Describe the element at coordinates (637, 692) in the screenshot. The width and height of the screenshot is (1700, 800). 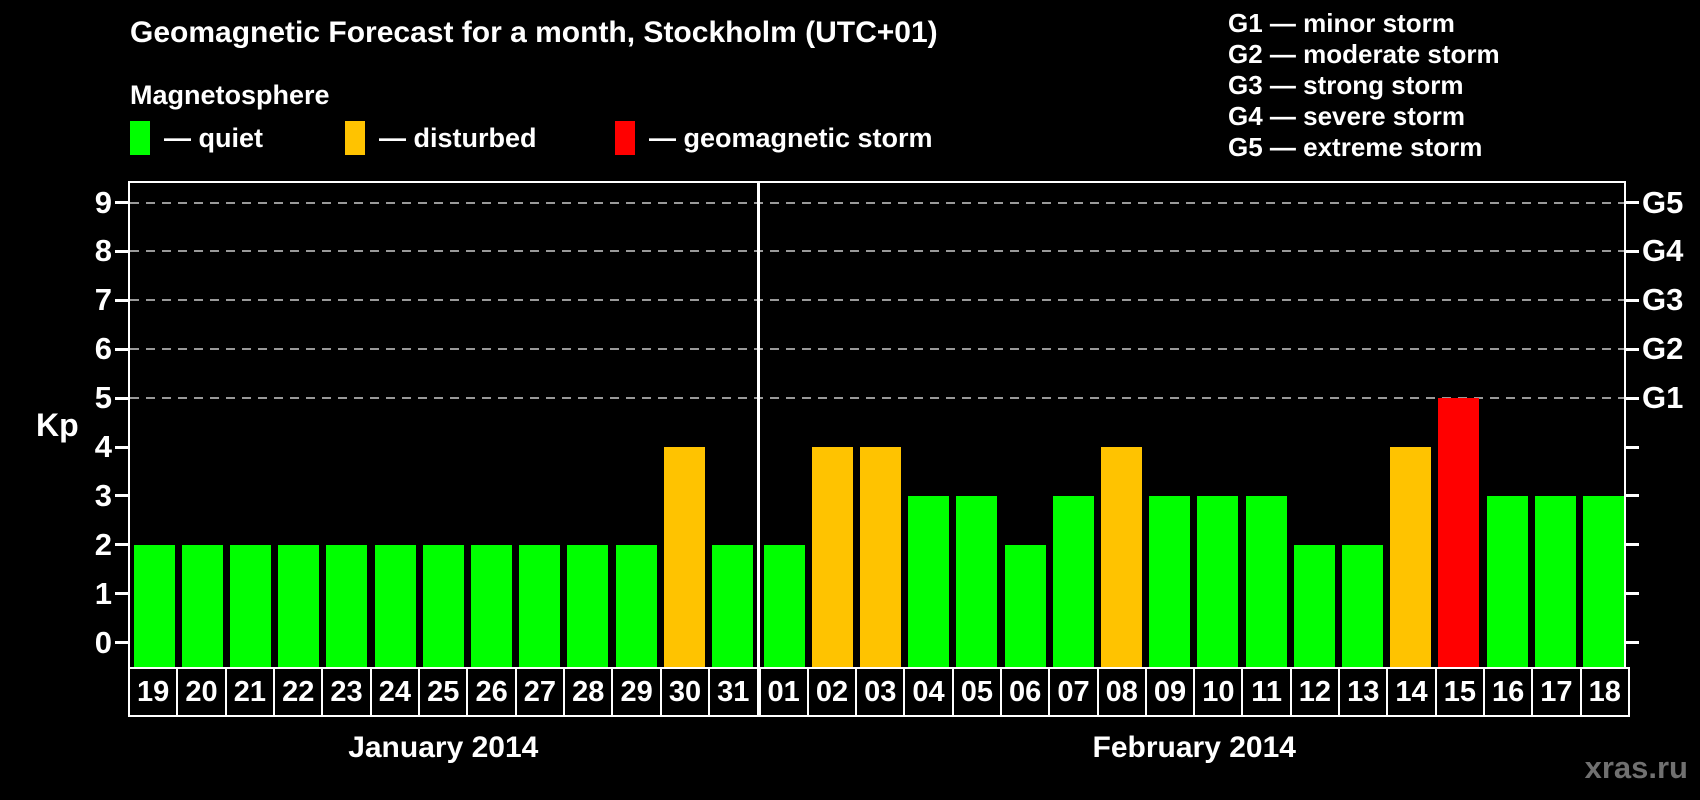
I see `date-cell-29: 29` at that location.